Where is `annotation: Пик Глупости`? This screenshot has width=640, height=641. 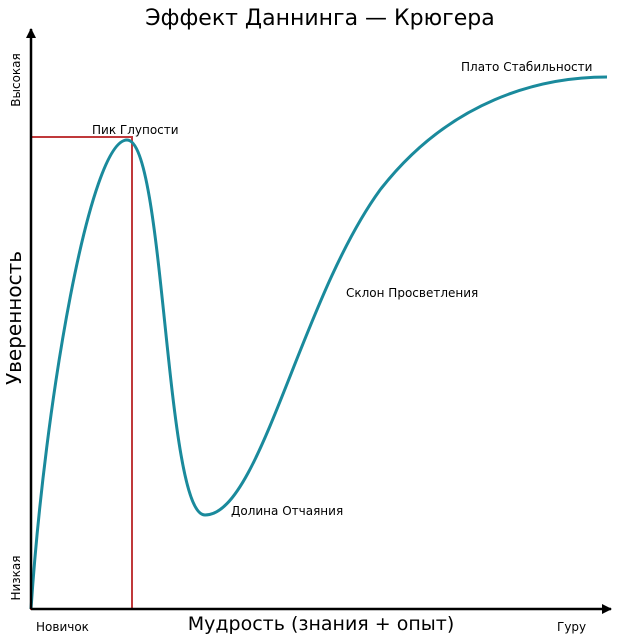
annotation: Пик Глупости is located at coordinates (135, 130).